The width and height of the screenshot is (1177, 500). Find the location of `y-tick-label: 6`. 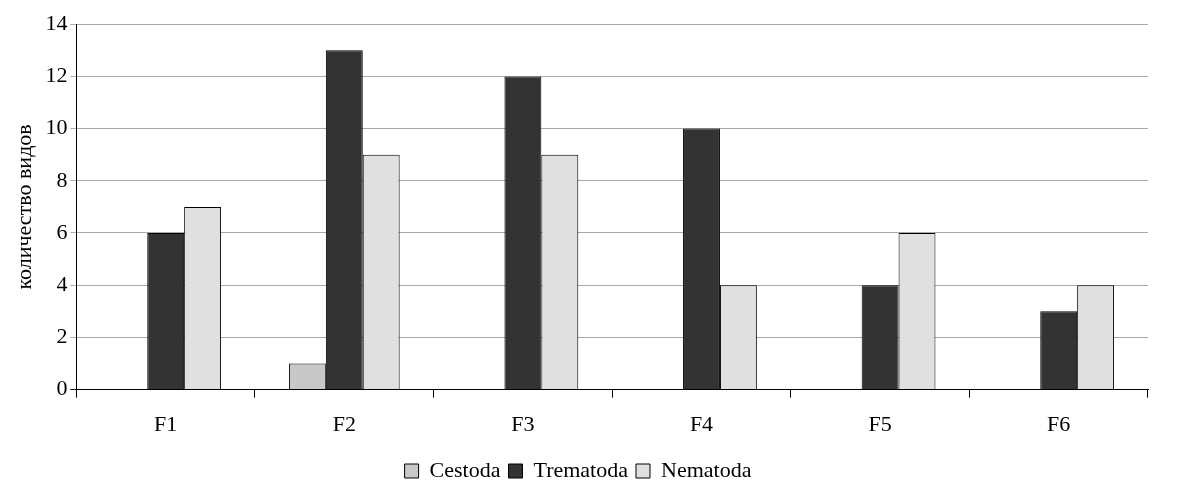

y-tick-label: 6 is located at coordinates (62, 231).